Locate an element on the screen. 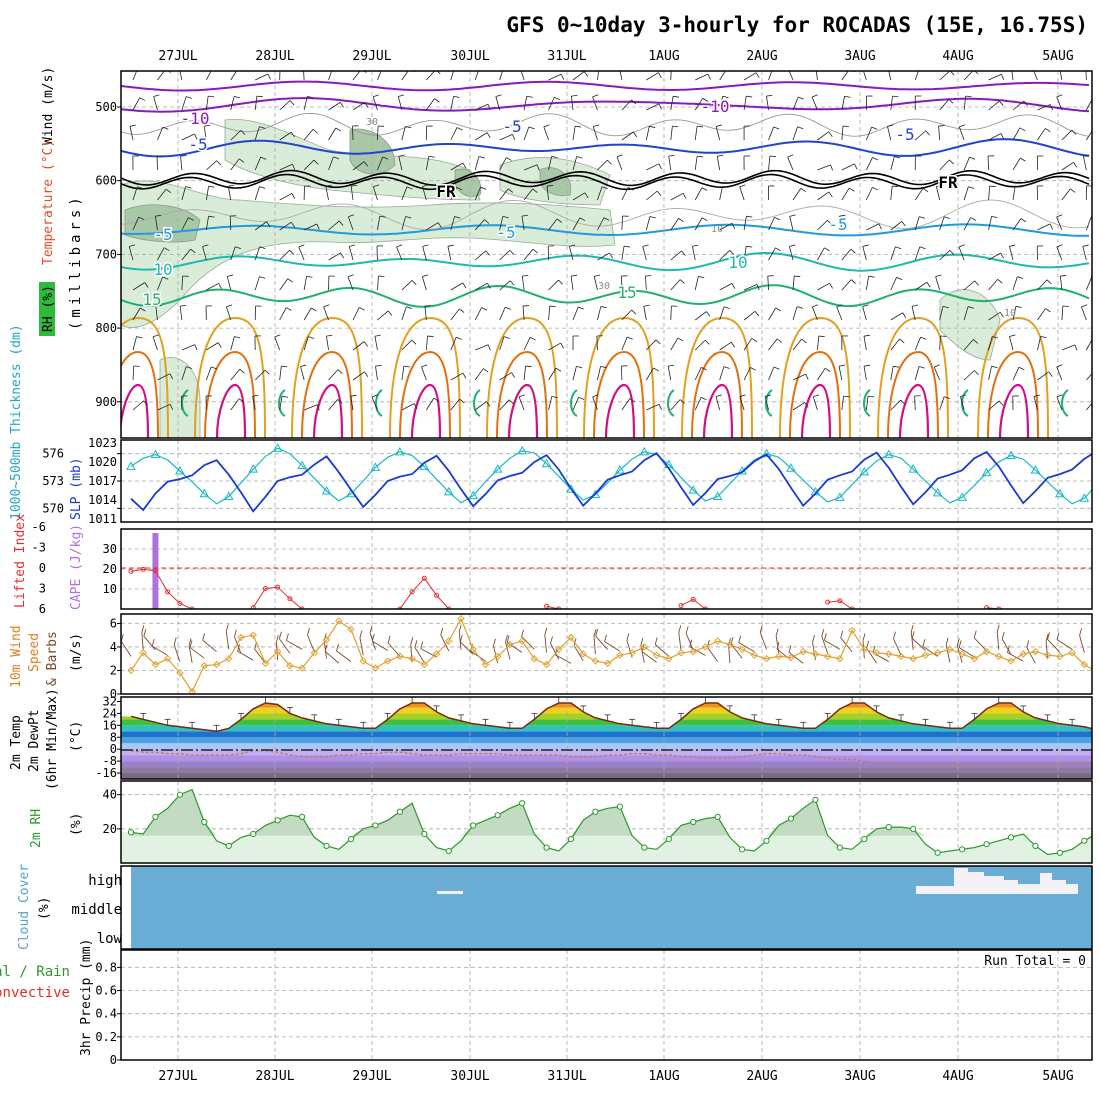 This screenshot has height=1104, width=1100. top-date-label: 4AUG is located at coordinates (957, 56).